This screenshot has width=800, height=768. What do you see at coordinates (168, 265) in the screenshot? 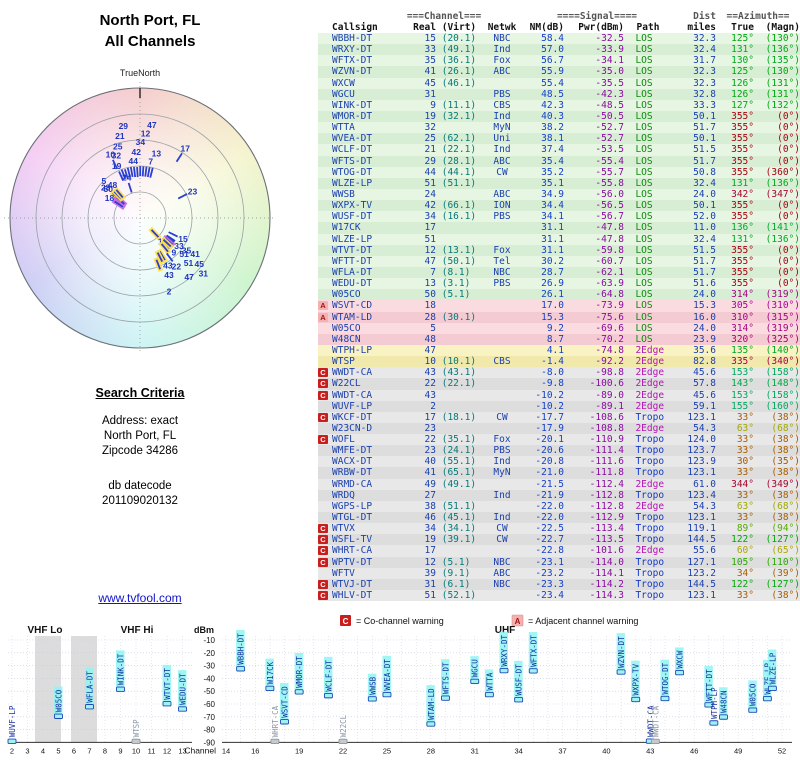
I see `svg-text: 43` at bounding box center [168, 265].